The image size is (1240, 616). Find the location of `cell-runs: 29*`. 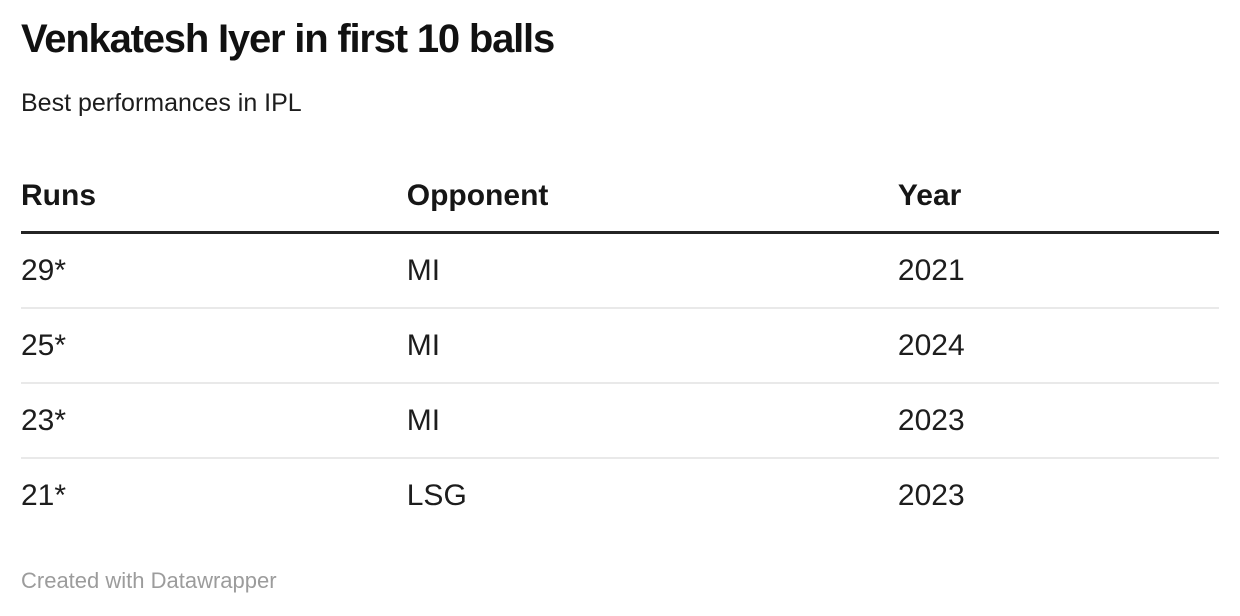

cell-runs: 29* is located at coordinates (214, 270).